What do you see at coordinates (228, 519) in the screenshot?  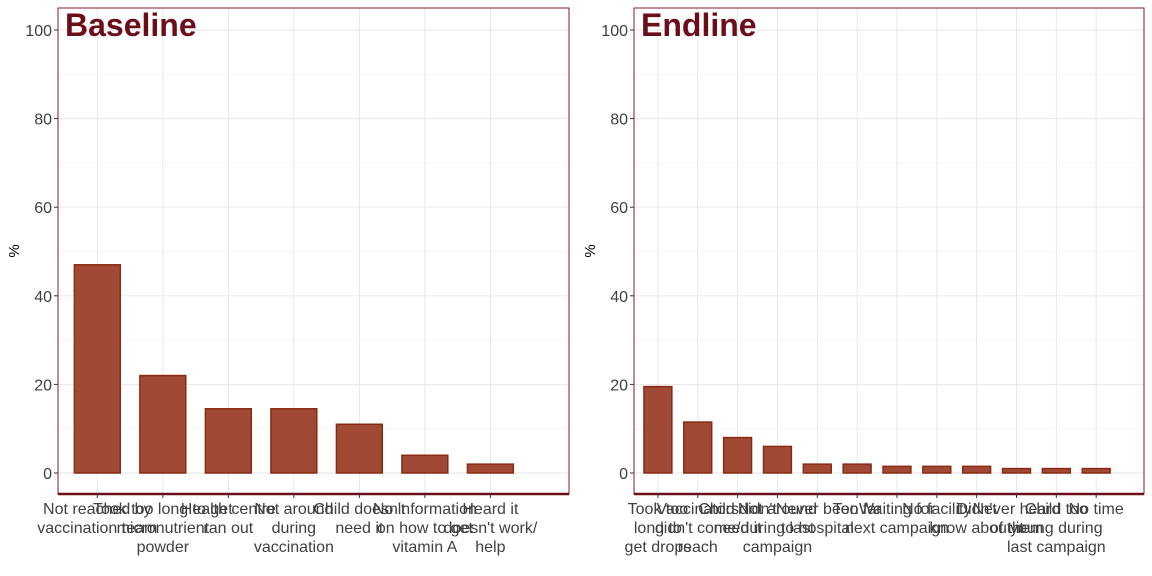 I see `x-tick-label: Health centre ran out` at bounding box center [228, 519].